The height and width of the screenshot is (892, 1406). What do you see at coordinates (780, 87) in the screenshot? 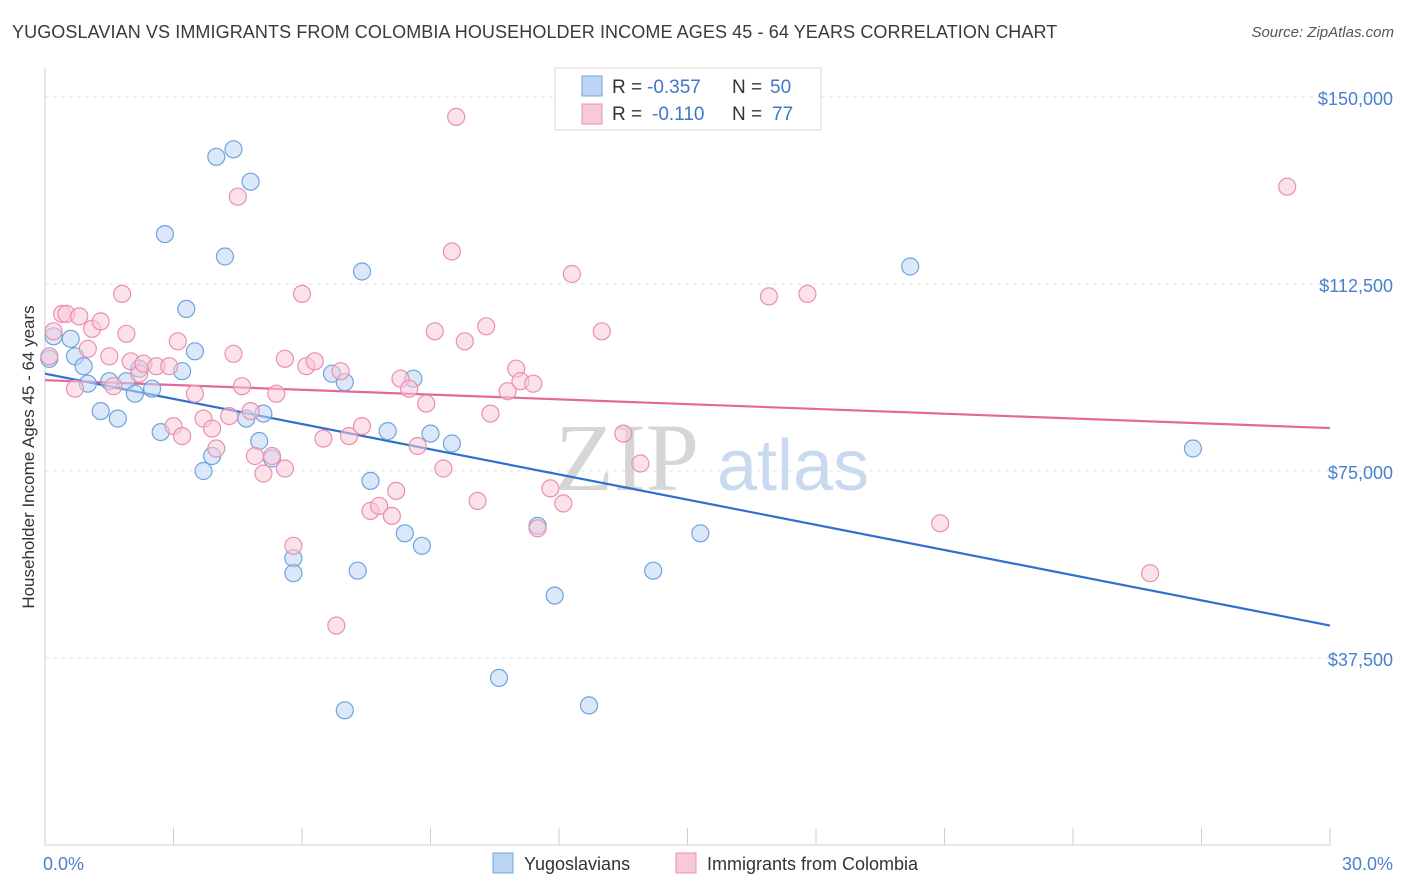
I see `legend-n-value-1: 50` at bounding box center [780, 87].